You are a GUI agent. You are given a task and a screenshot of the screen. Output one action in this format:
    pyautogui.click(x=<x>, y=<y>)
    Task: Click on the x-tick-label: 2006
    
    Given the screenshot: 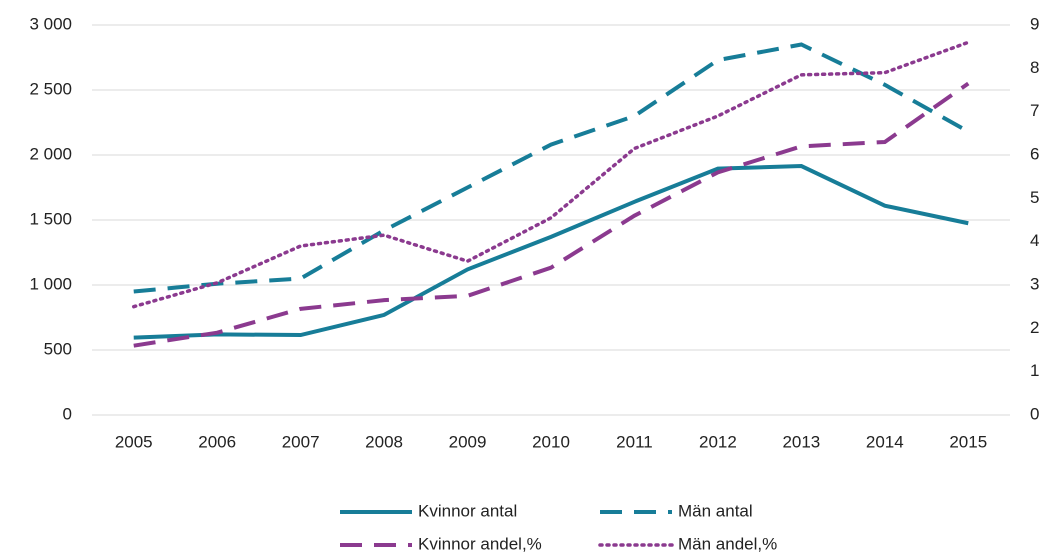 What is the action you would take?
    pyautogui.click(x=217, y=441)
    